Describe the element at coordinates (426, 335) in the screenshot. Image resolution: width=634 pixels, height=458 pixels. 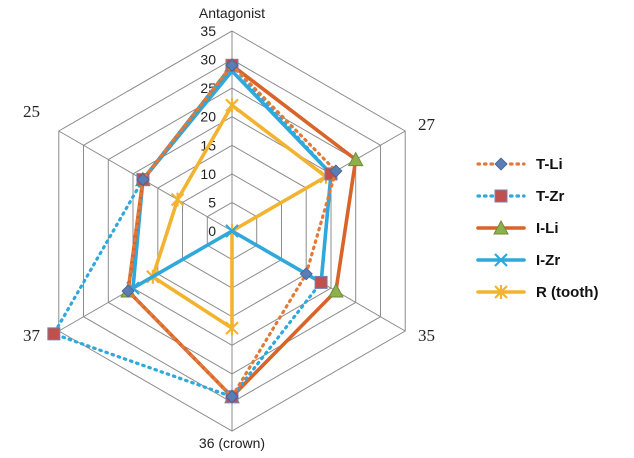
I see `axis-label: 35` at that location.